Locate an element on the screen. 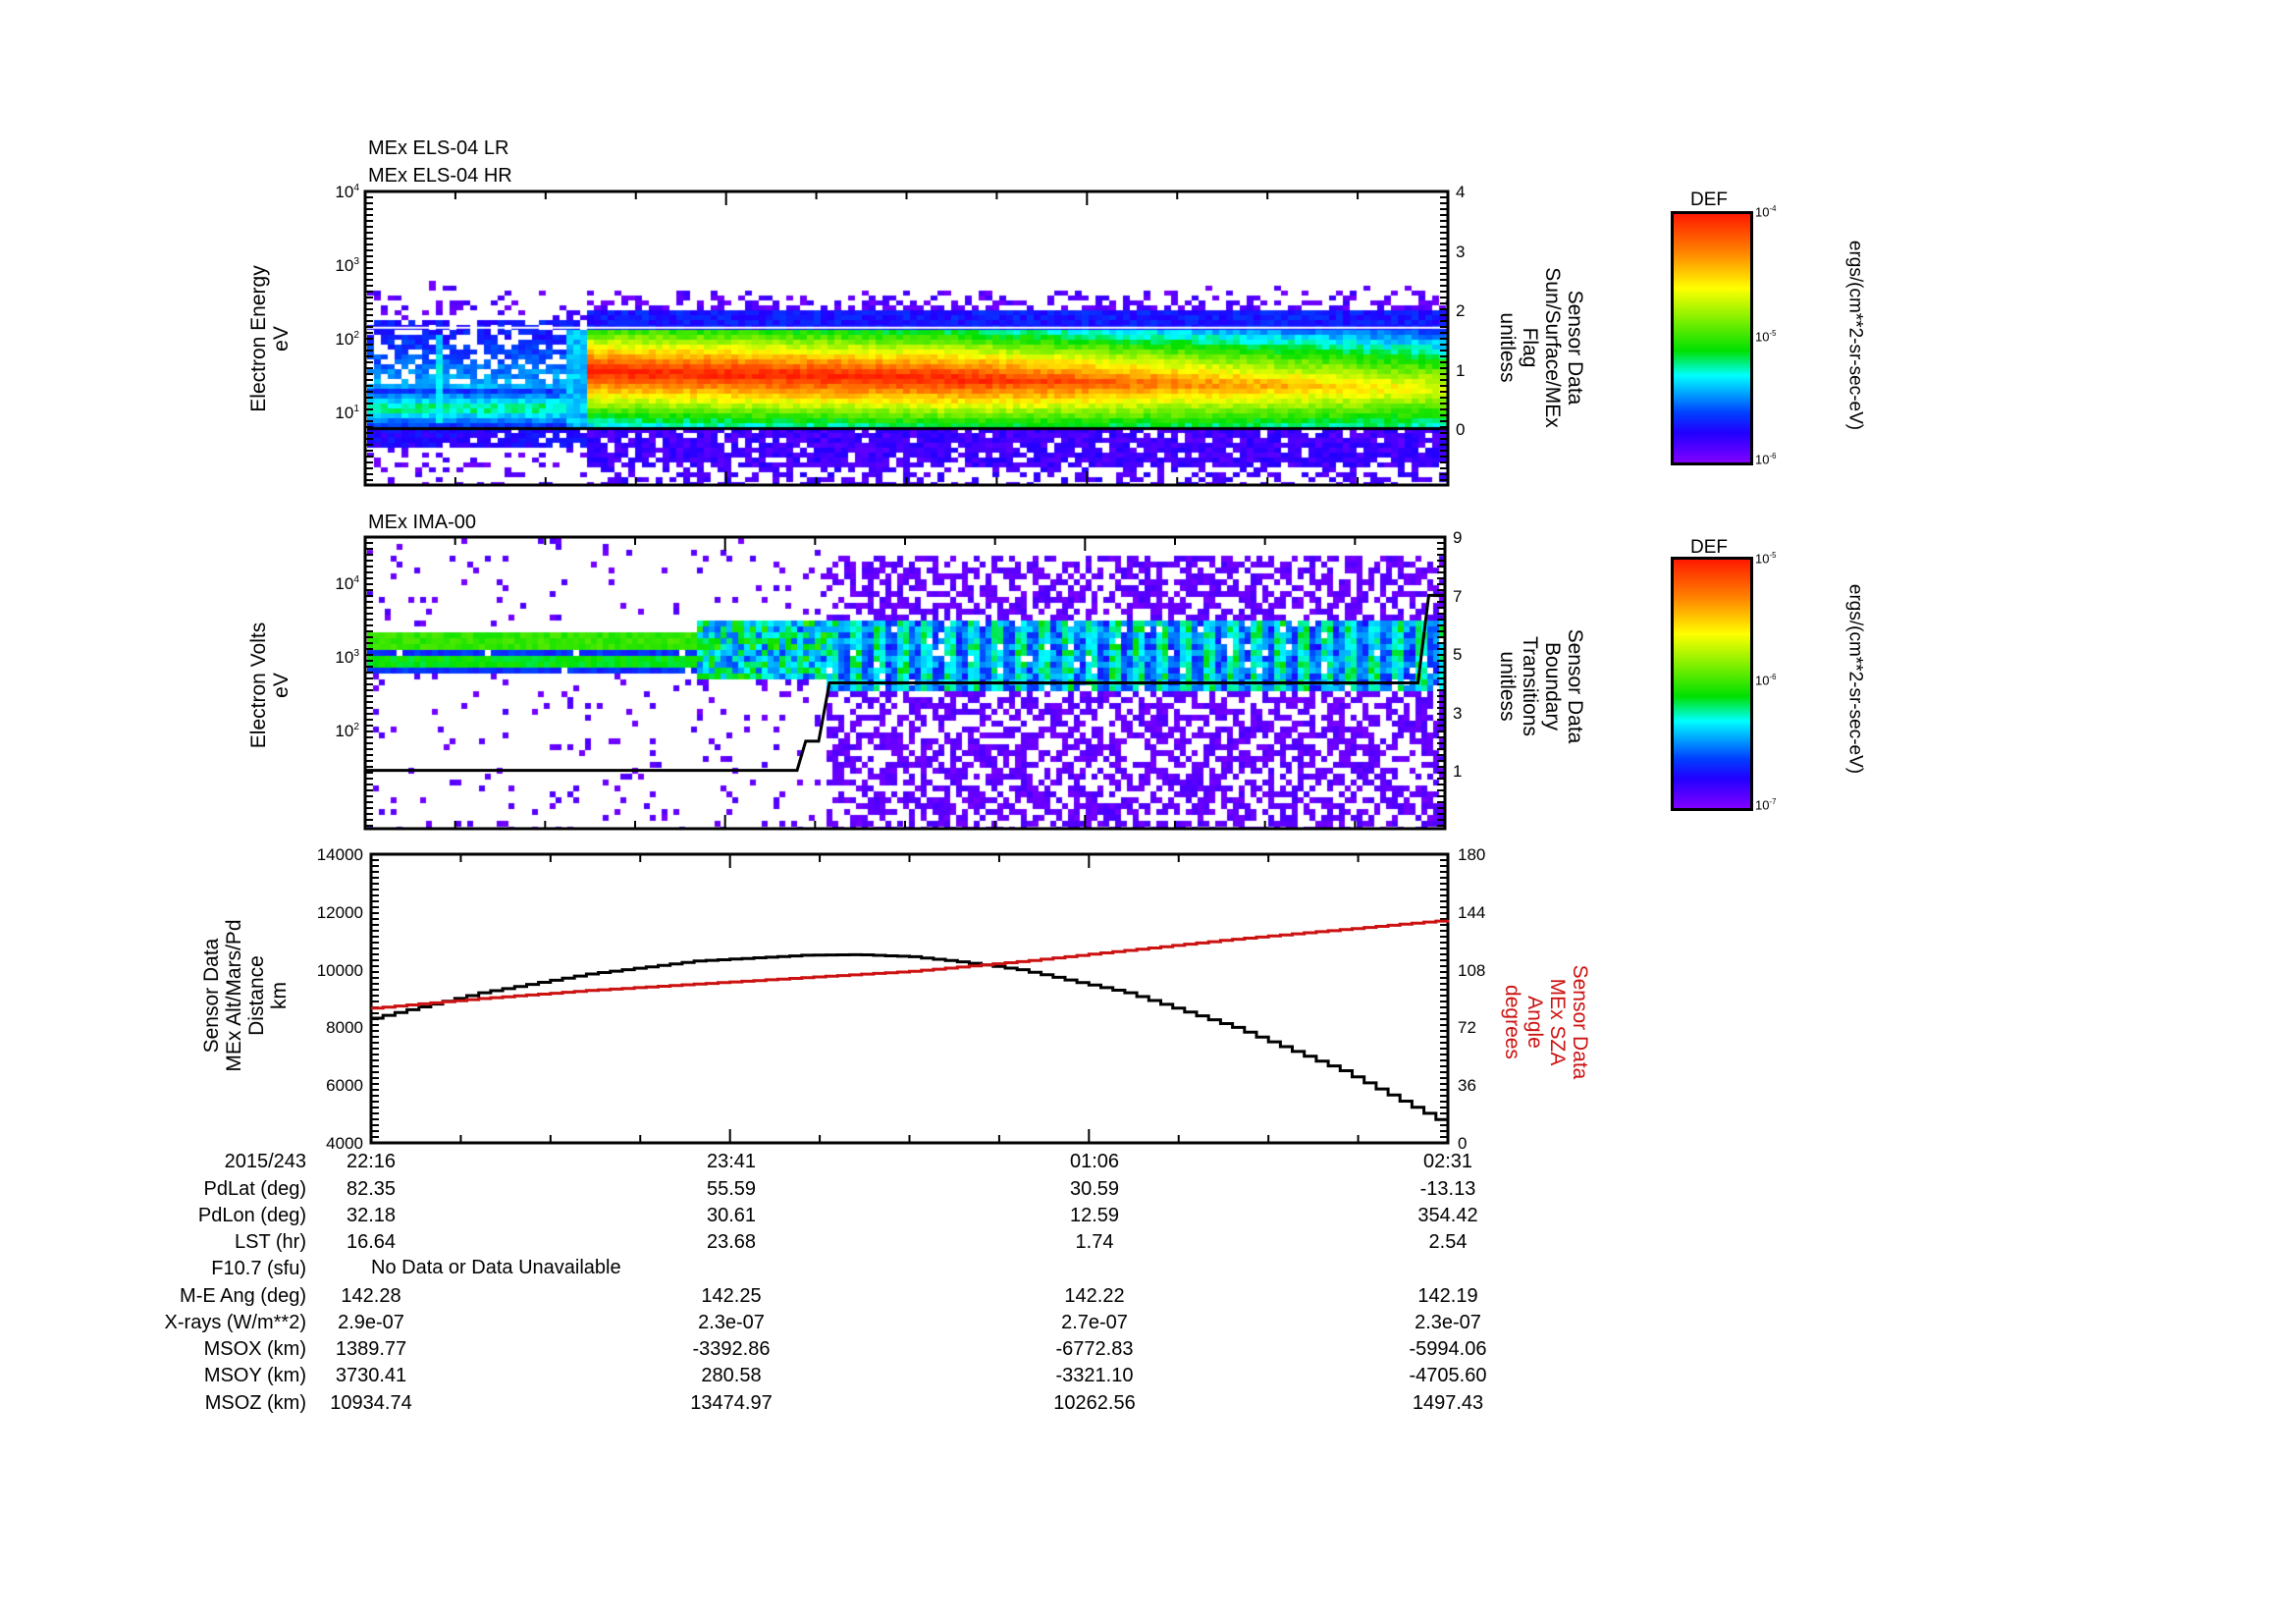  els-cb-mid: 10-5 is located at coordinates (1766, 337).